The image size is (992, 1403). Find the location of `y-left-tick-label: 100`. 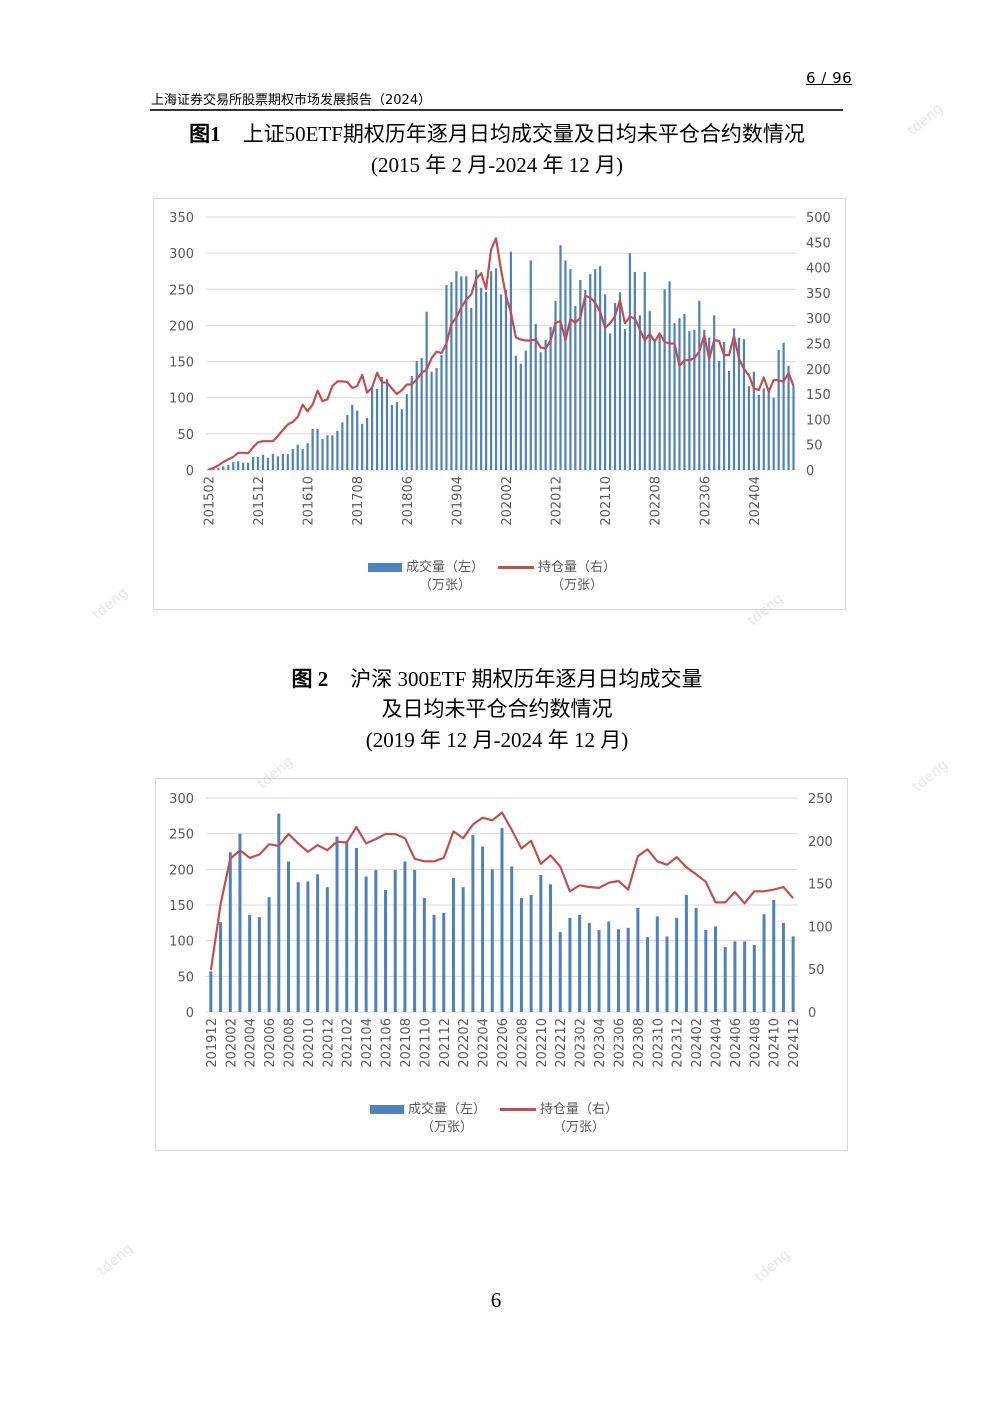

y-left-tick-label: 100 is located at coordinates (181, 399).